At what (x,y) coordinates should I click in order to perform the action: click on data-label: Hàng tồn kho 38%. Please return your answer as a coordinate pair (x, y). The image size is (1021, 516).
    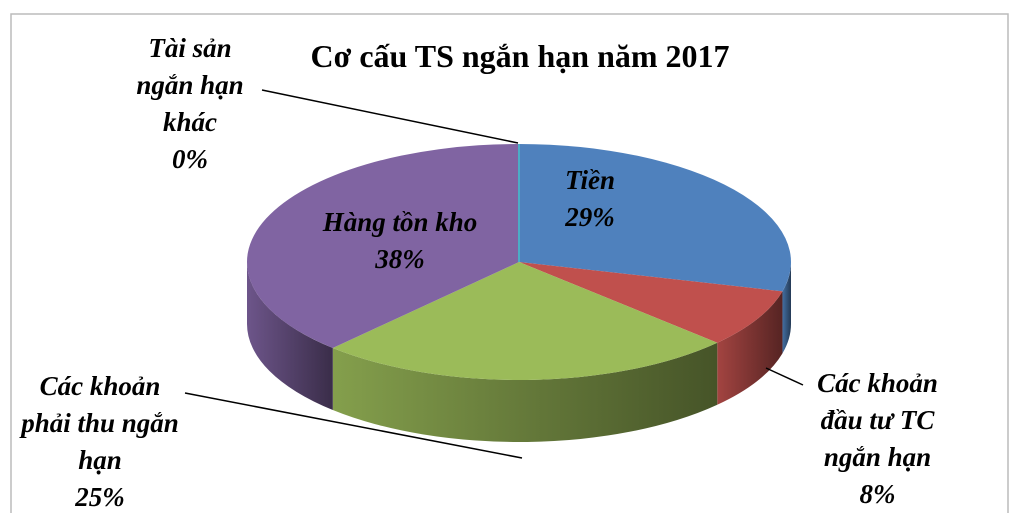
    Looking at the image, I should click on (400, 241).